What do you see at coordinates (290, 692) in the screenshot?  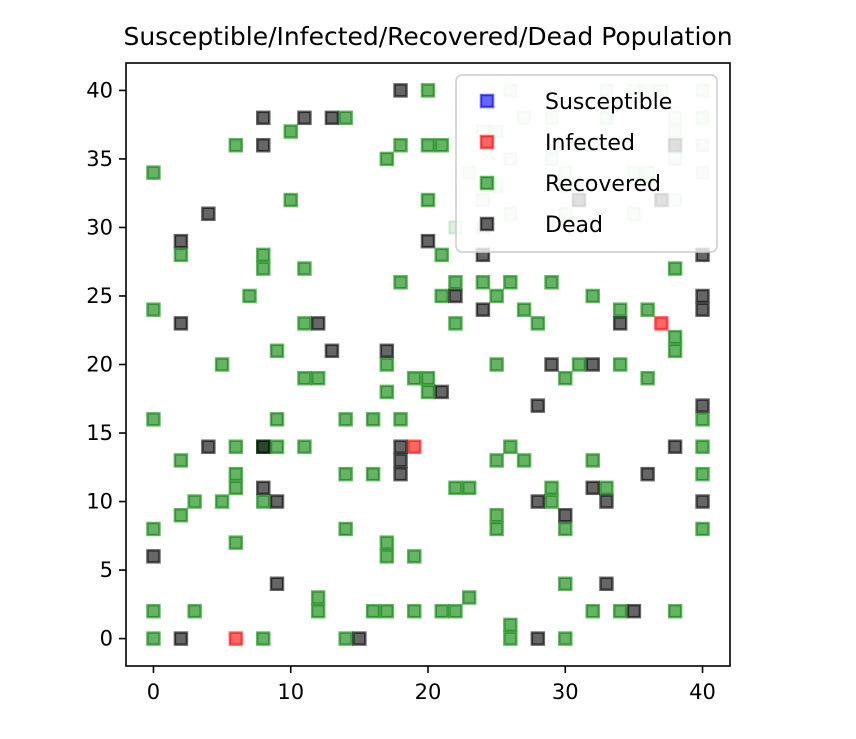 I see `x-tick-label: 10` at bounding box center [290, 692].